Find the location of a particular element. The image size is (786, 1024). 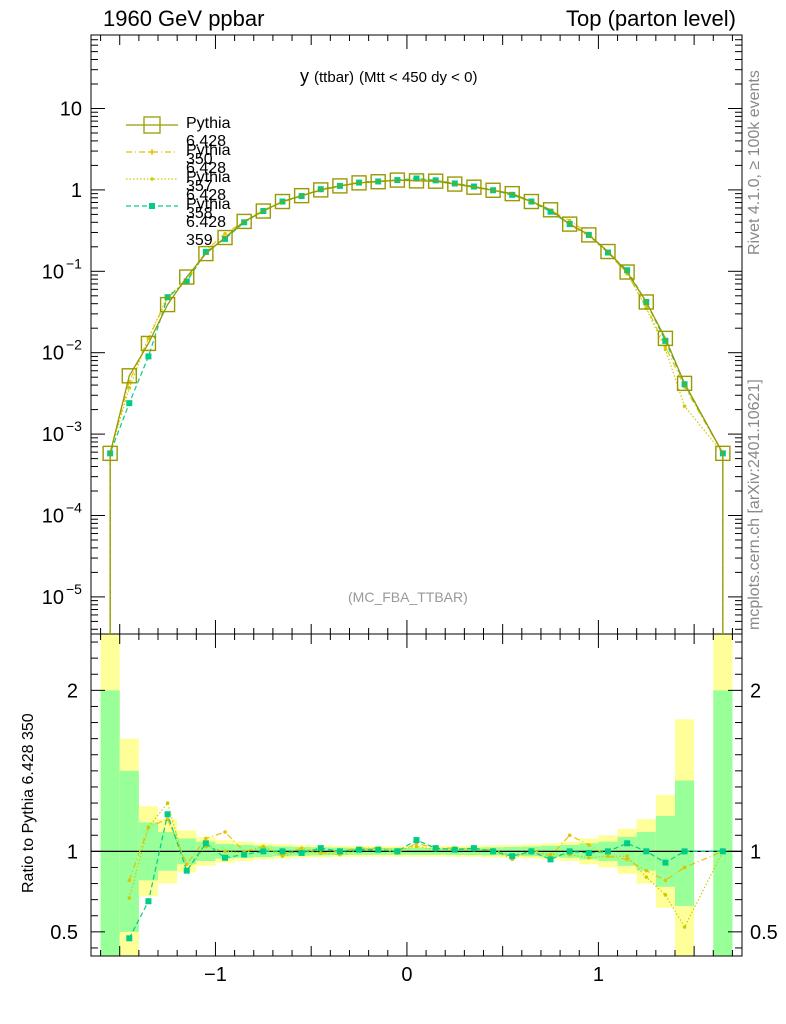

plot-title-sub: (ttbar) is located at coordinates (334, 77).